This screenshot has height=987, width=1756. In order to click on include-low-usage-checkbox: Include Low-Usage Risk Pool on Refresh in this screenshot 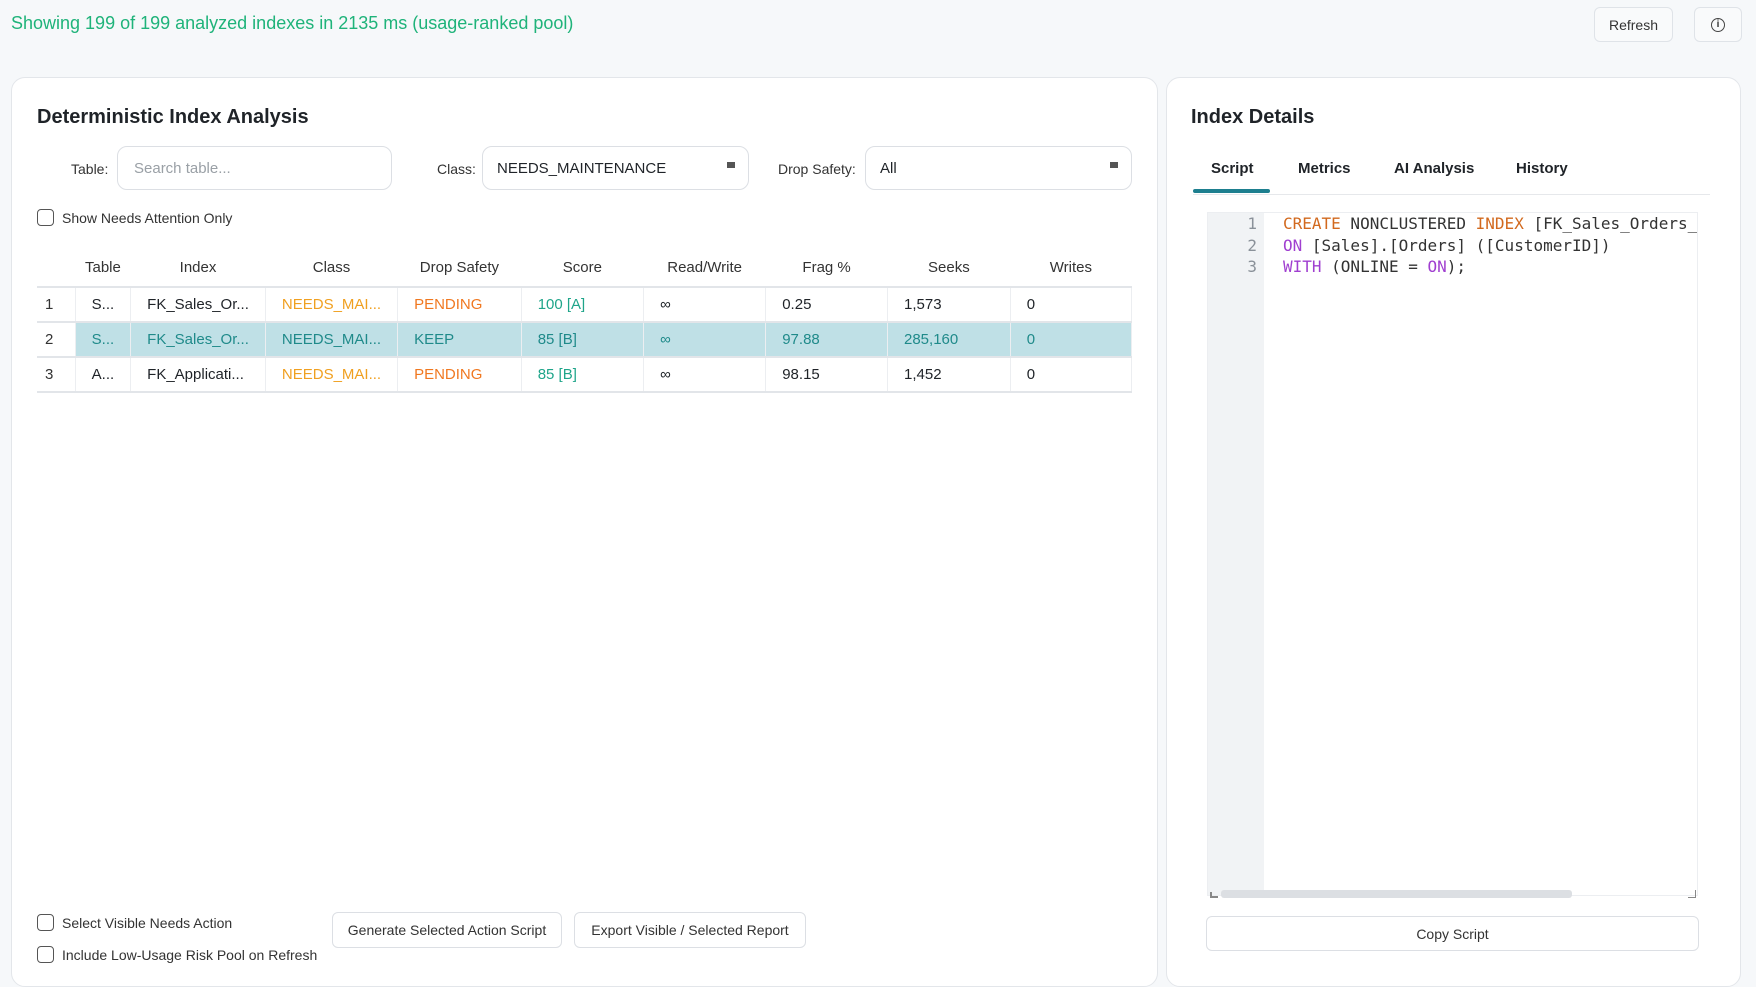, I will do `click(177, 954)`.